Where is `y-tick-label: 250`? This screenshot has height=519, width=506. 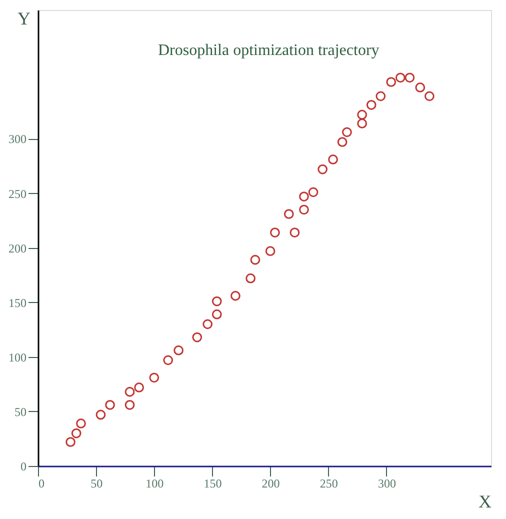
y-tick-label: 250 is located at coordinates (17, 193).